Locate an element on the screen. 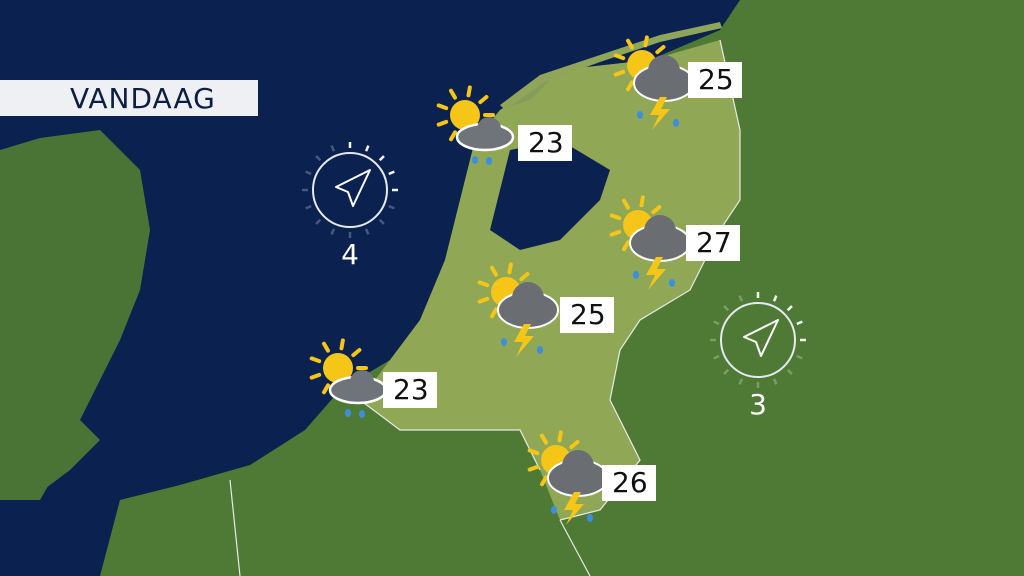 This screenshot has width=1024, height=576. title-banner: VANDAAG is located at coordinates (129, 98).